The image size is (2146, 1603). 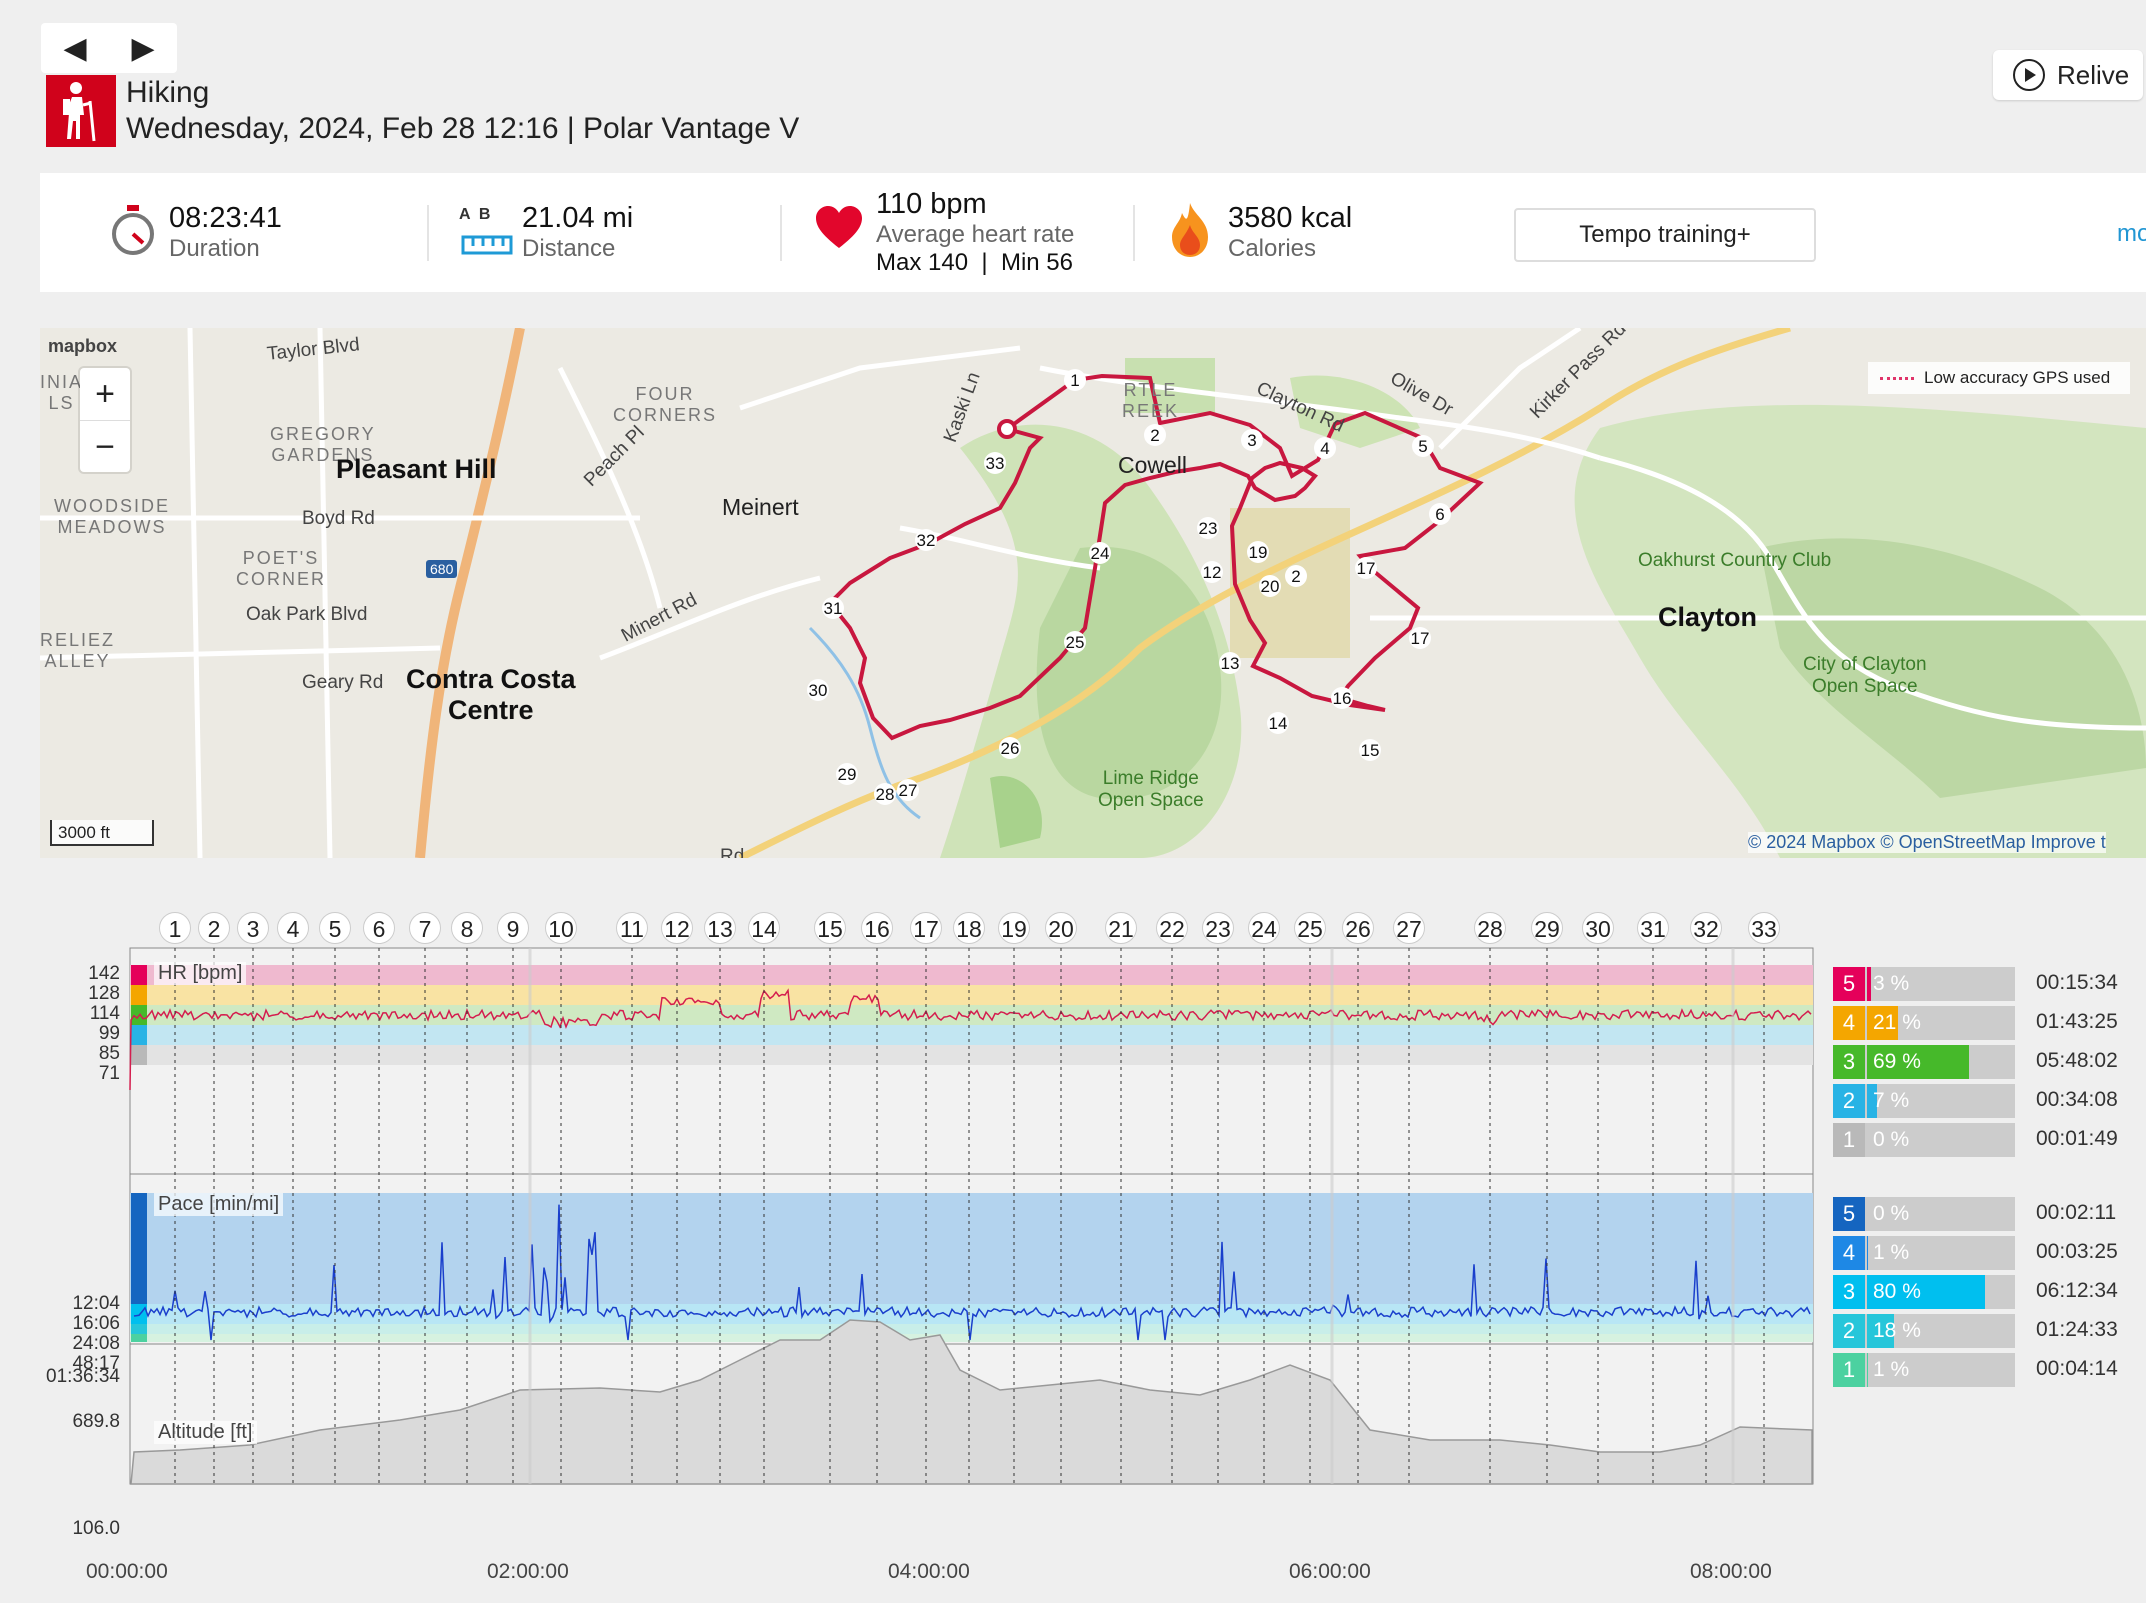 What do you see at coordinates (1927, 842) in the screenshot?
I see `map-attribution: © 2024 Mapbox © OpenStreetMap Improve t` at bounding box center [1927, 842].